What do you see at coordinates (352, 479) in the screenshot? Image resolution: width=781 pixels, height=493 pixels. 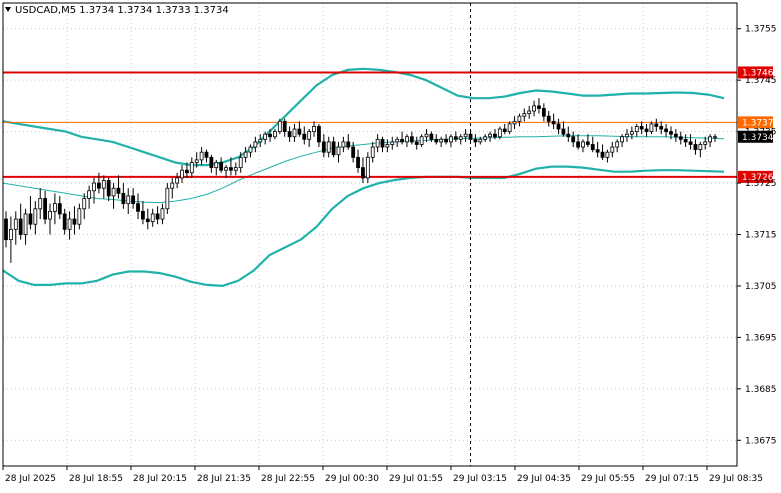 I see `x-tick-label: 29 Jul 00:30` at bounding box center [352, 479].